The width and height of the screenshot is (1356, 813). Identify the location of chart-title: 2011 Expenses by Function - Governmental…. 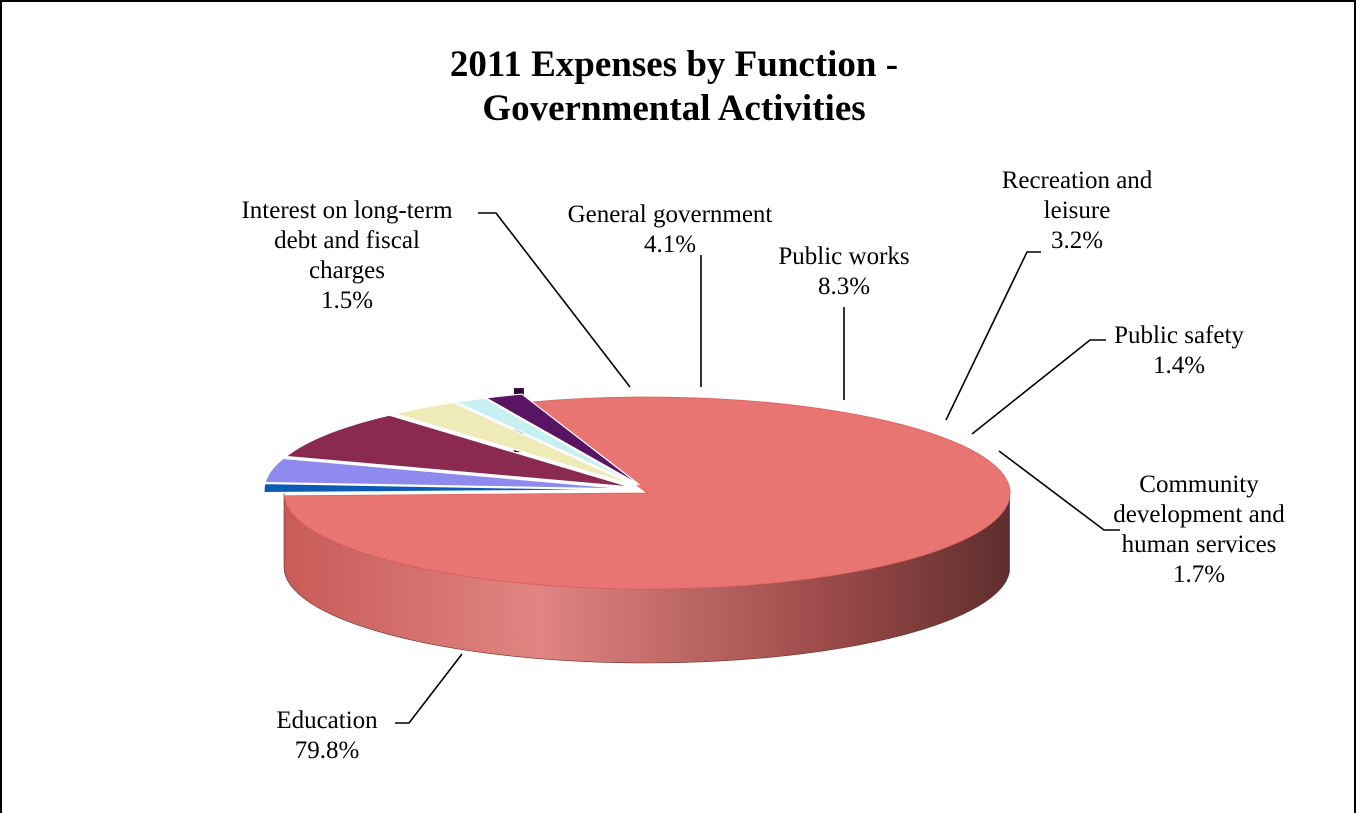
(674, 86).